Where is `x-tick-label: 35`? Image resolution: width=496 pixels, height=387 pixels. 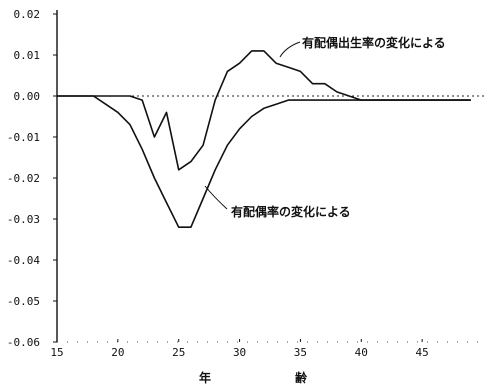
x-tick-label: 35 is located at coordinates (300, 352).